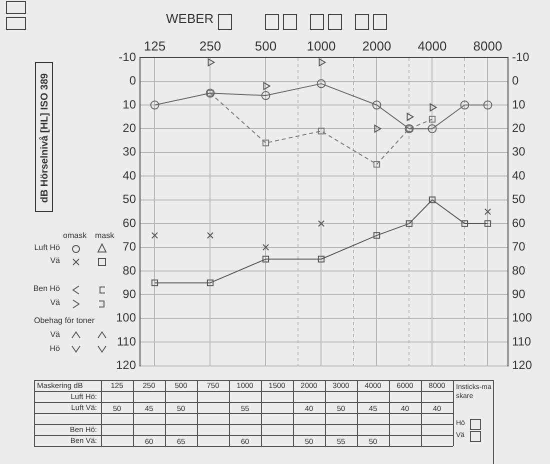  What do you see at coordinates (519, 223) in the screenshot?
I see `y2-tick-label: 60` at bounding box center [519, 223].